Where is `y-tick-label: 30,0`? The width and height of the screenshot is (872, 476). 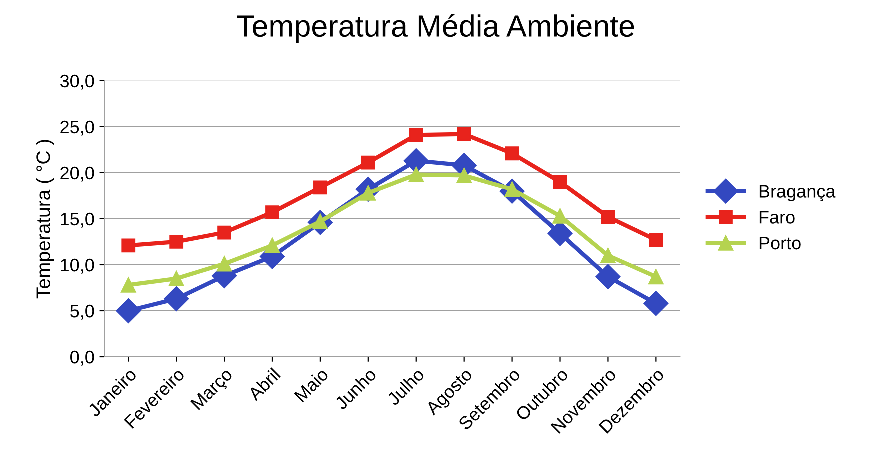 y-tick-label: 30,0 is located at coordinates (77, 82).